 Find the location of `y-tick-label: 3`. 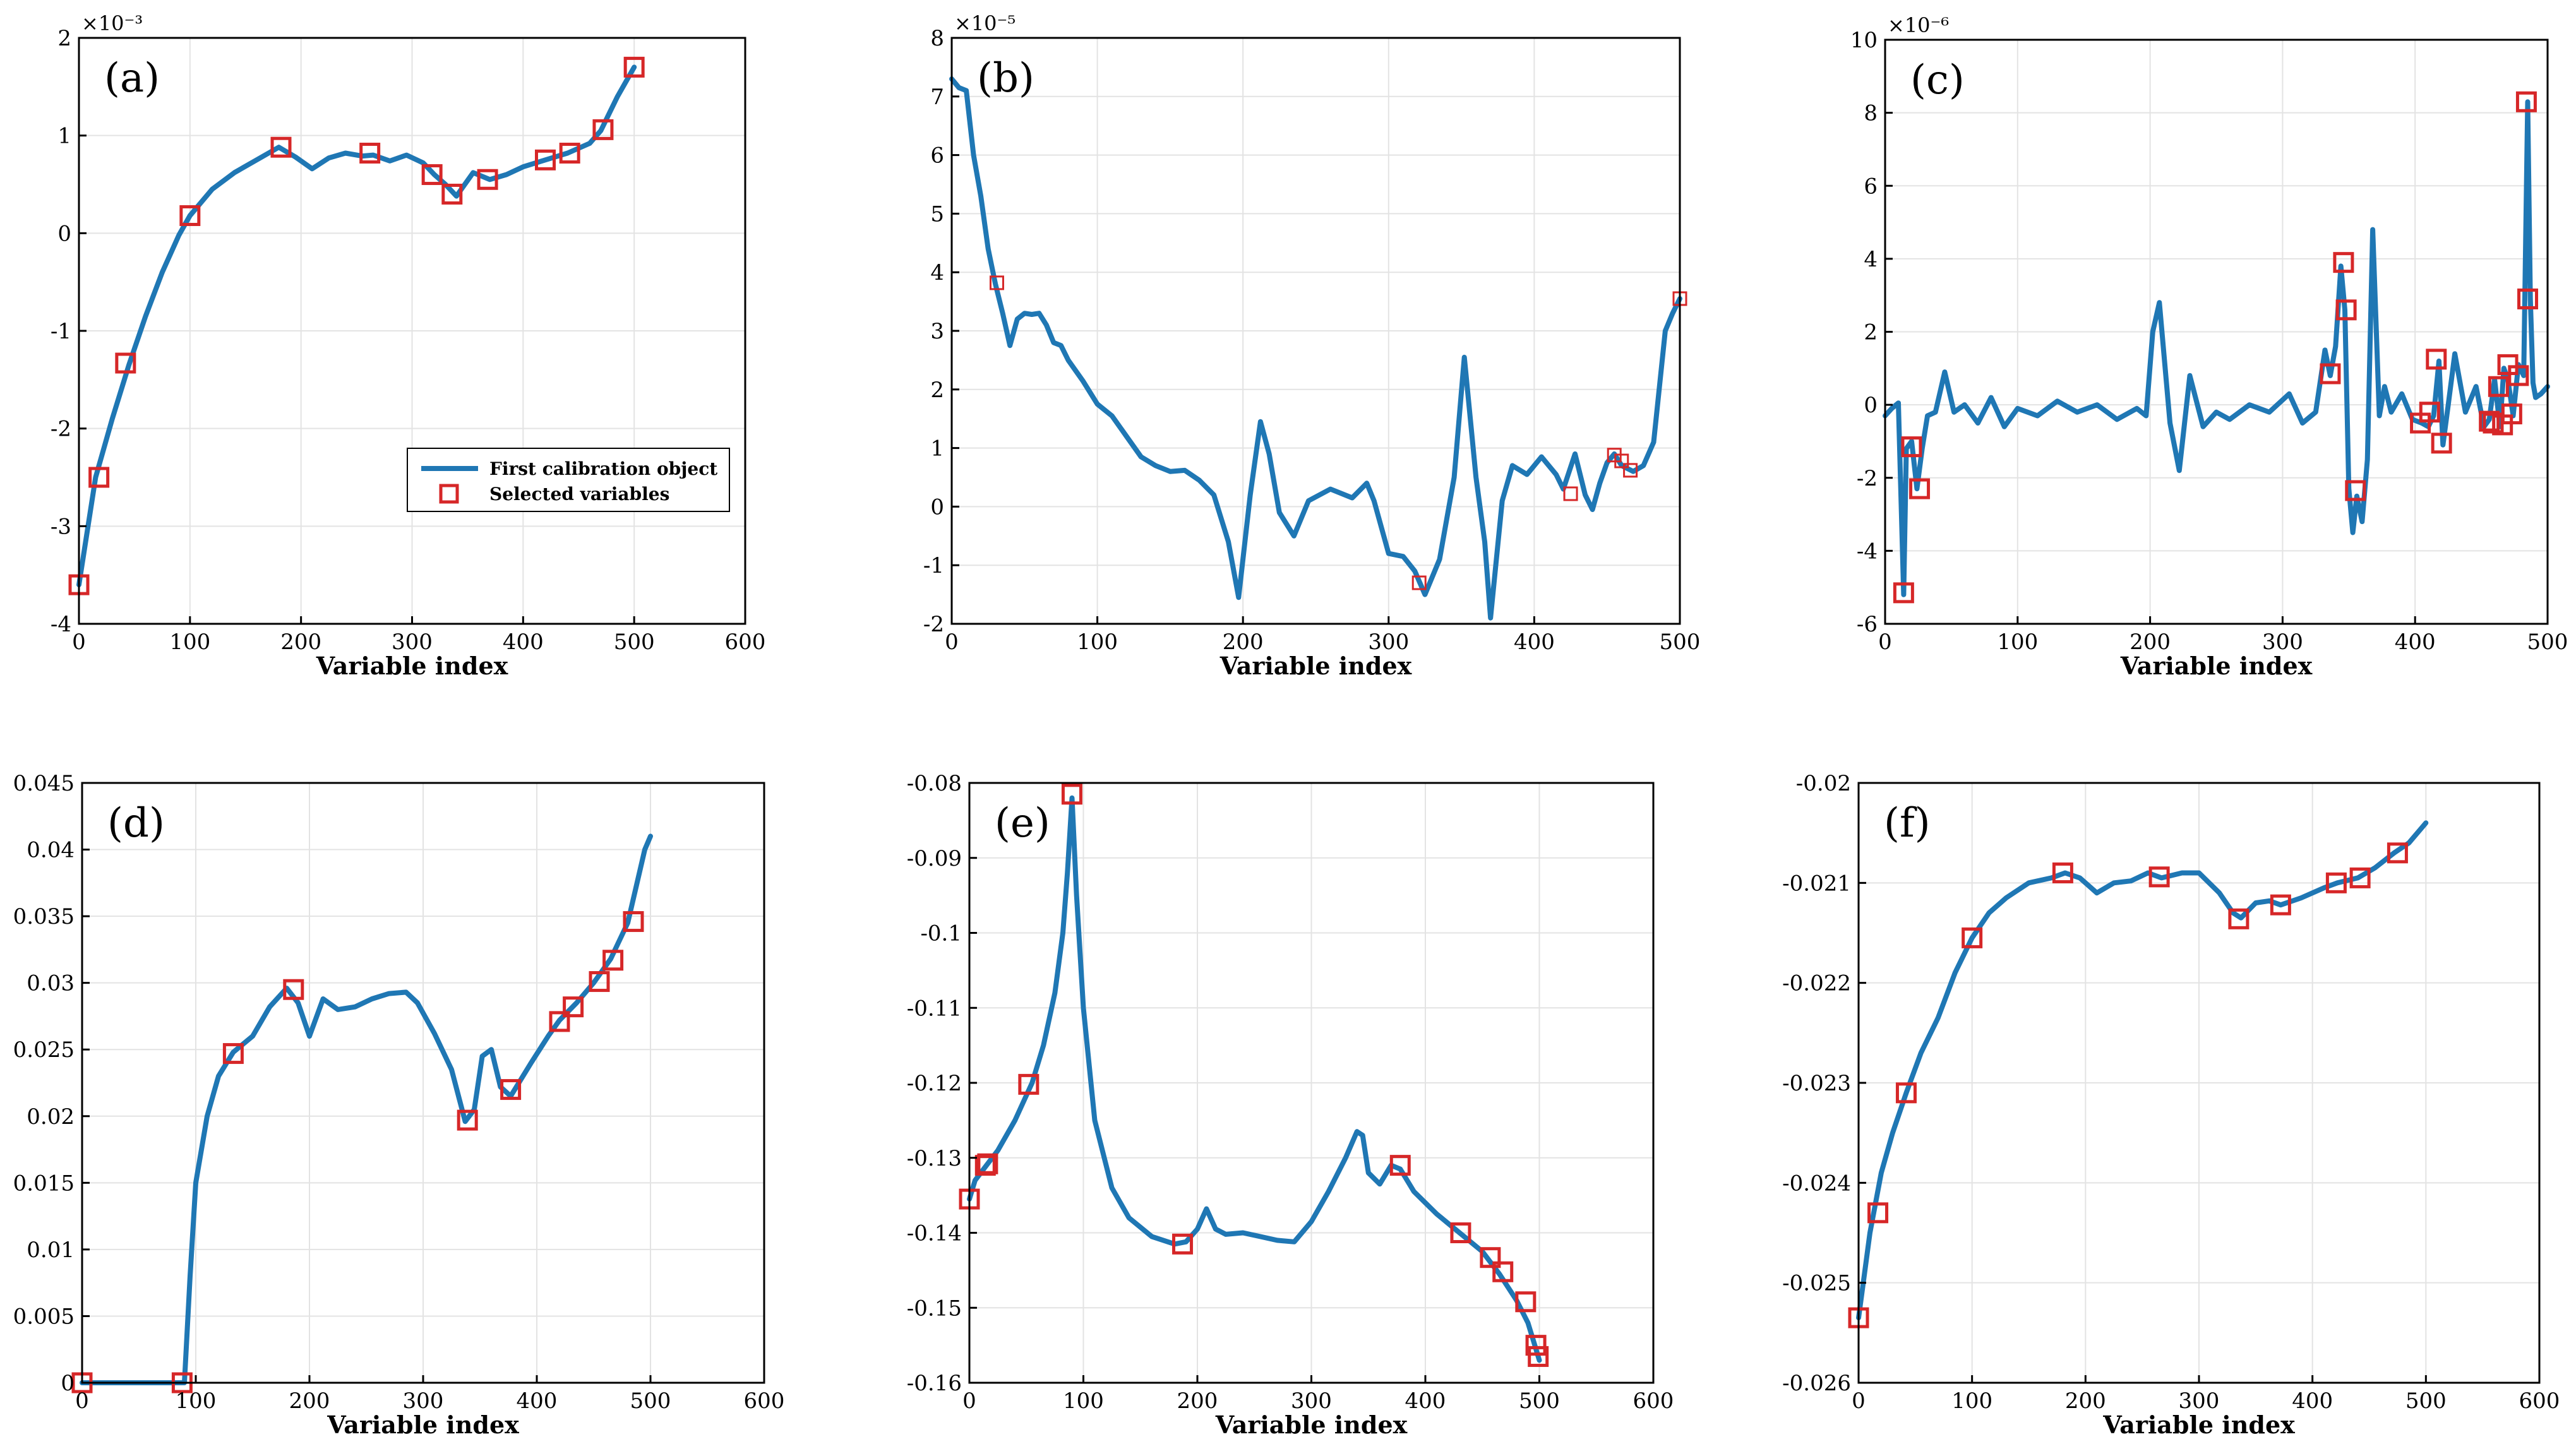

y-tick-label: 3 is located at coordinates (937, 331).